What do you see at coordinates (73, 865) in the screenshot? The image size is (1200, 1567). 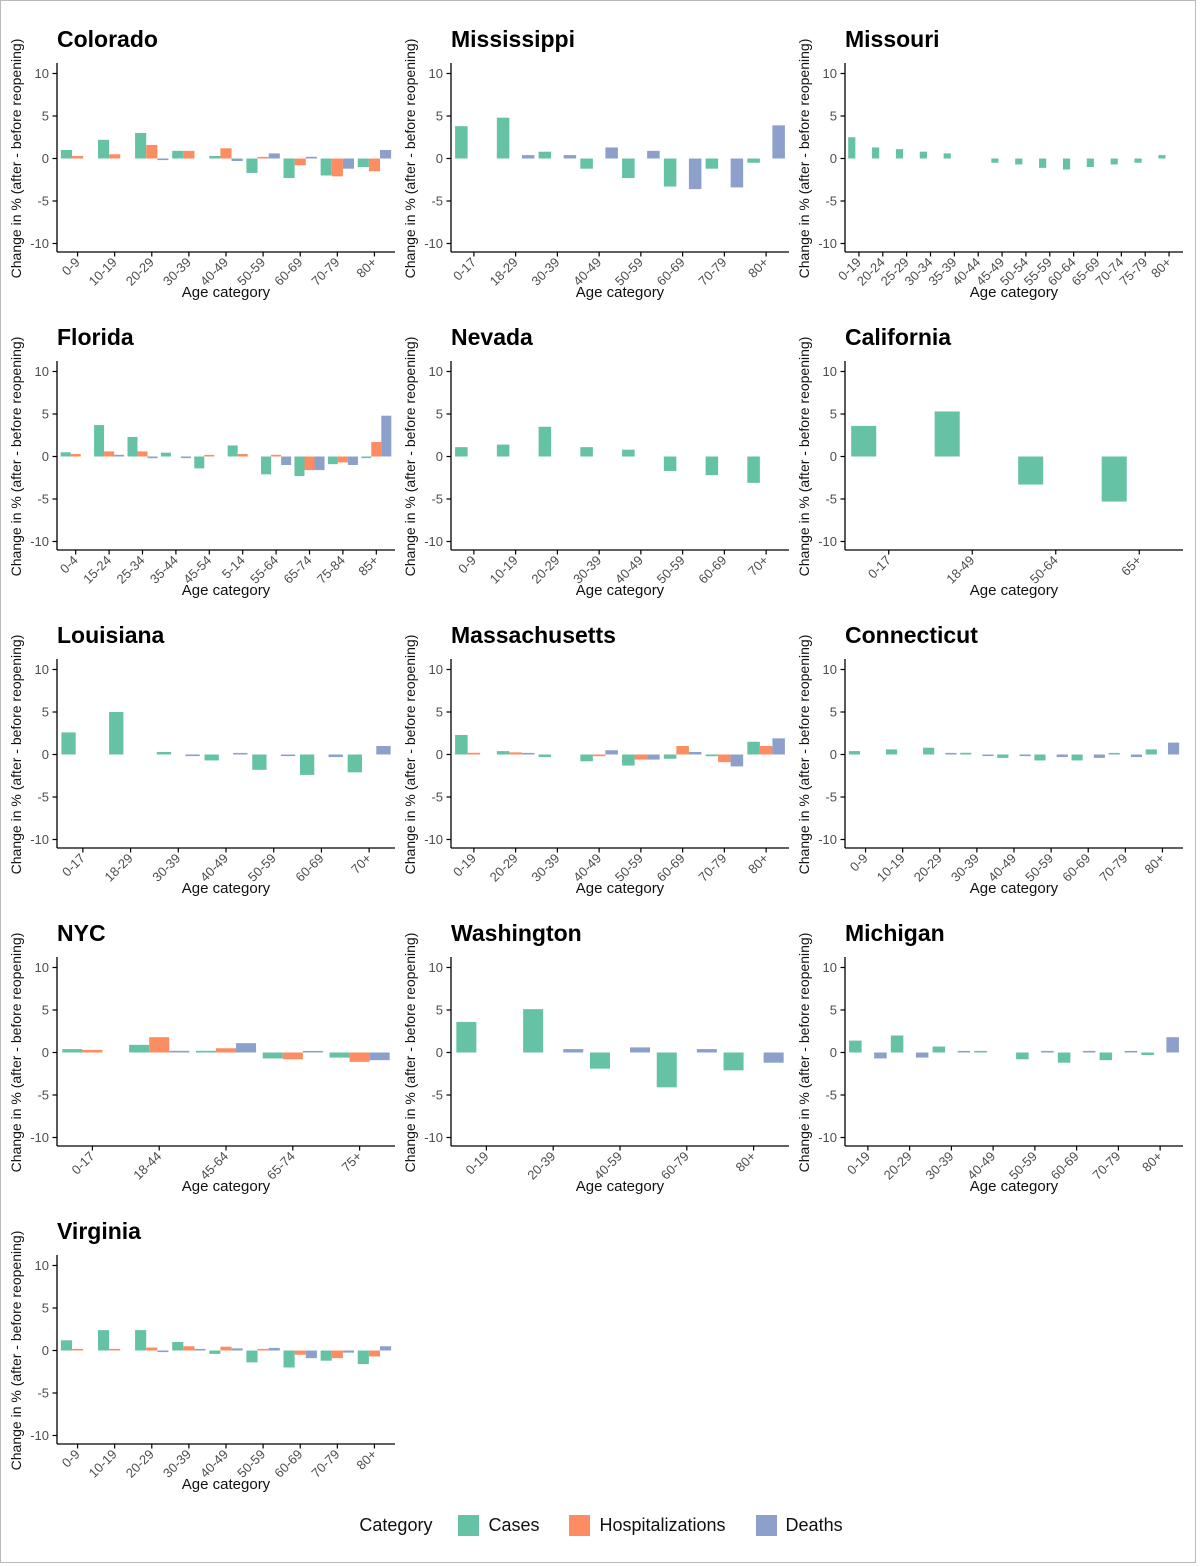 I see `x-tick-label: 0-17` at bounding box center [73, 865].